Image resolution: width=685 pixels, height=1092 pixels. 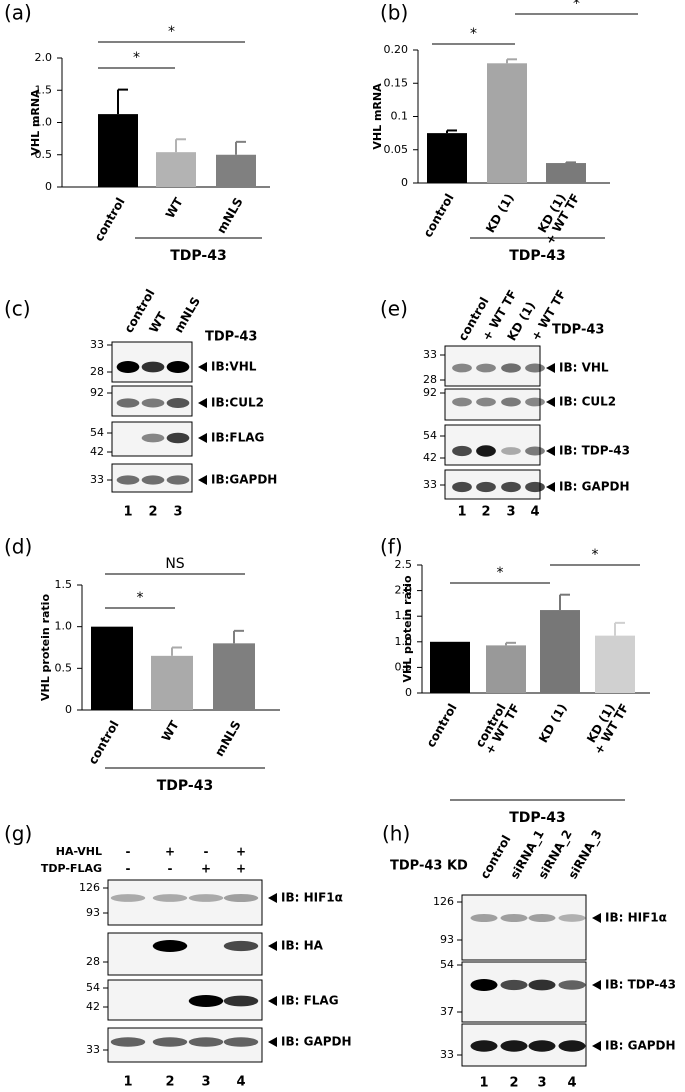 I want to click on row-label: IB: HA, so click(x=302, y=946).